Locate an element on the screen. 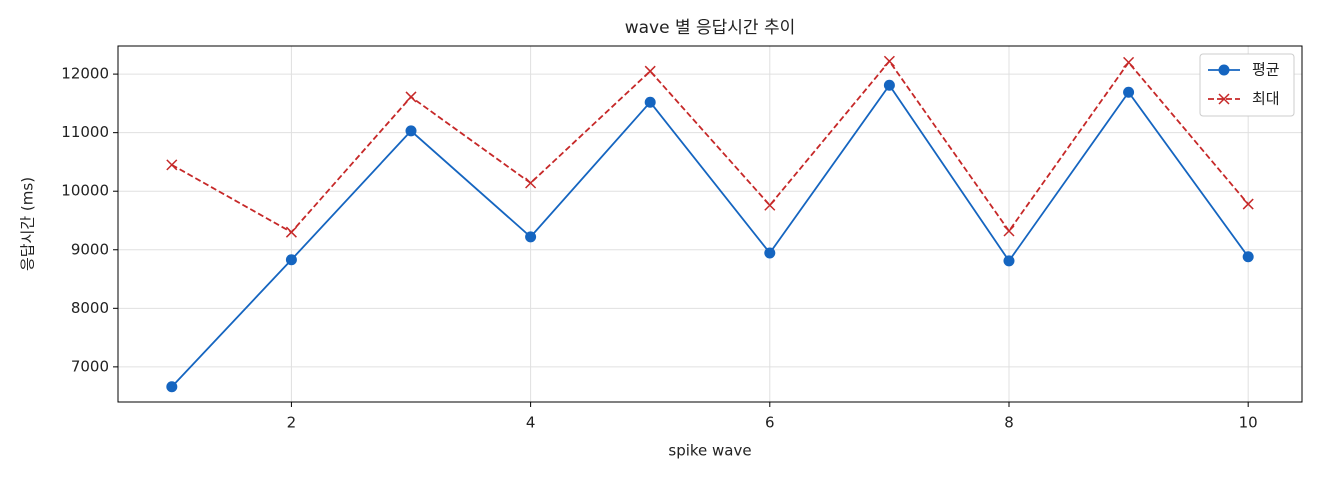 Image resolution: width=1320 pixels, height=484 pixels. x-tick-label: 8 is located at coordinates (1009, 423).